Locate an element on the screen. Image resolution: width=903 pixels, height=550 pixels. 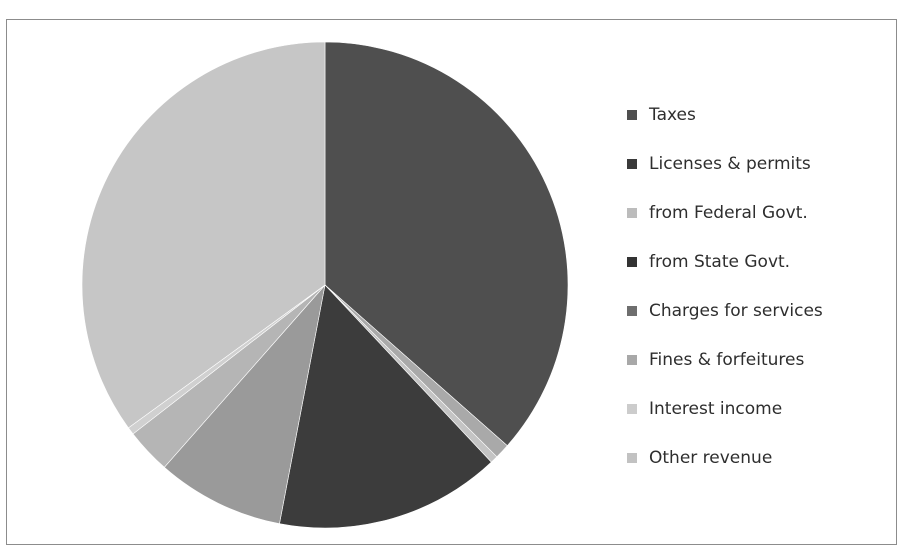
pie-slice-from-state-govt is located at coordinates (385, 406).